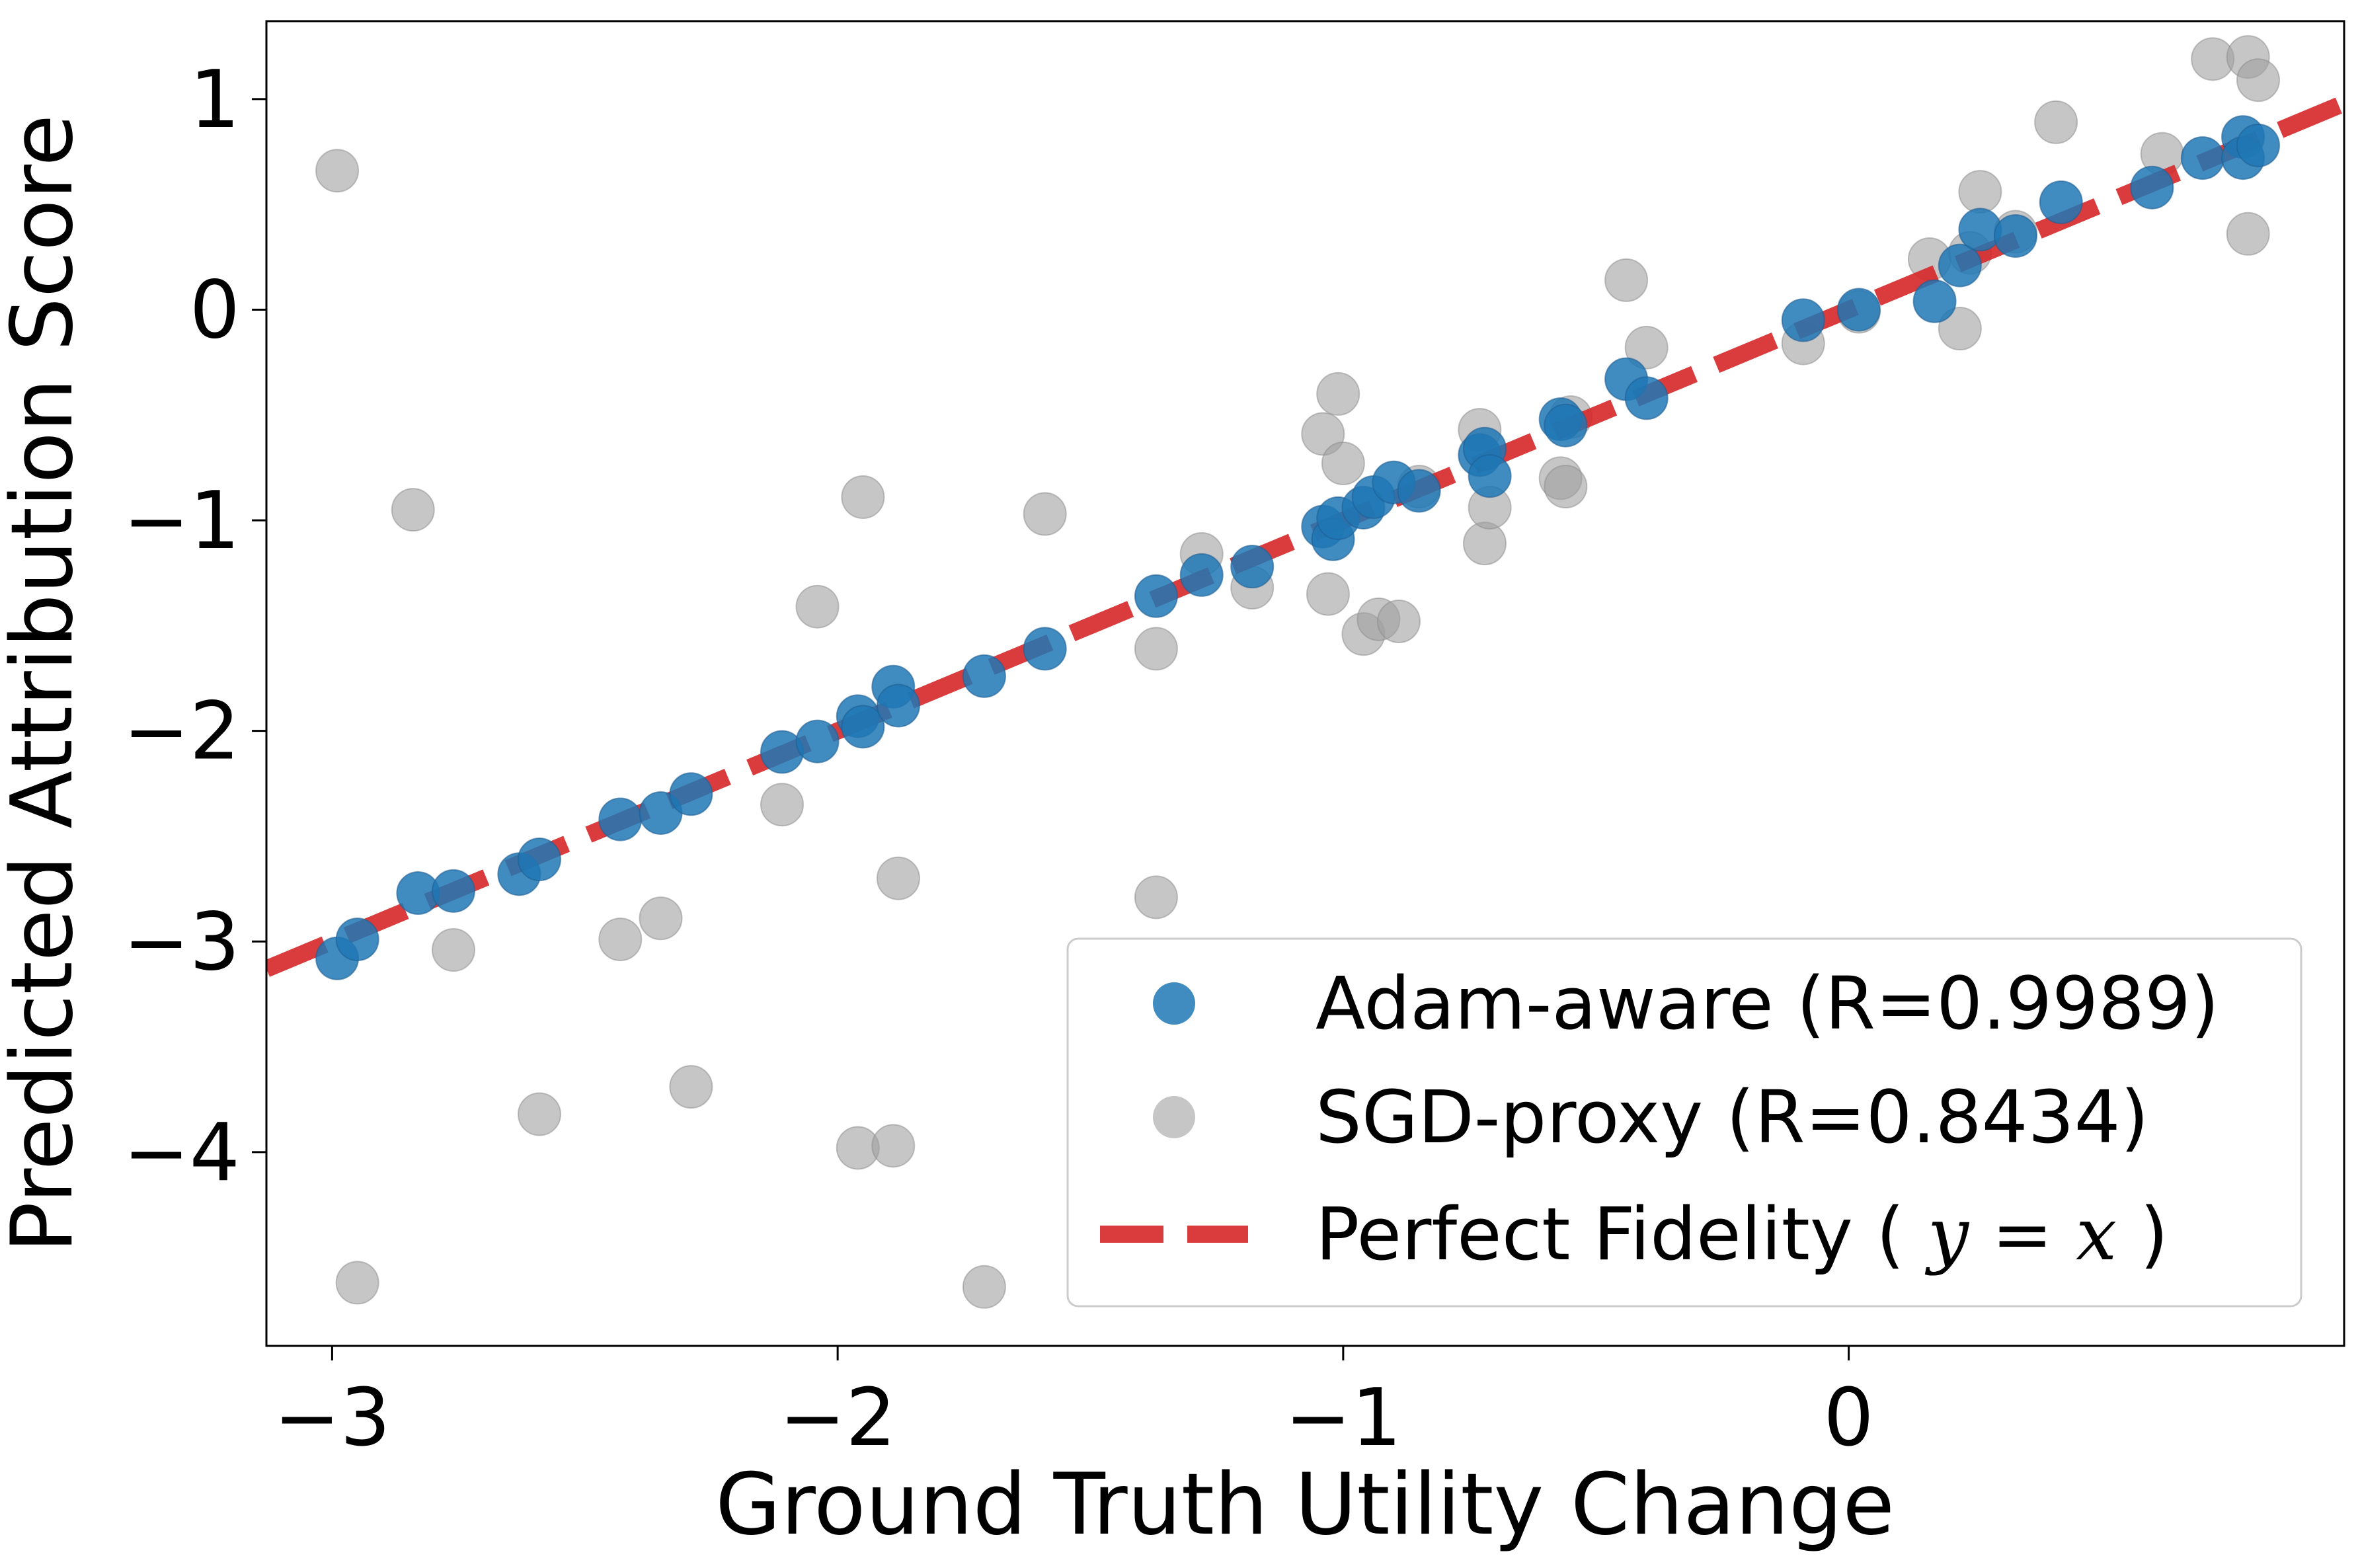  I want to click on y-axis-title: Predicted Attribution Score, so click(46, 683).